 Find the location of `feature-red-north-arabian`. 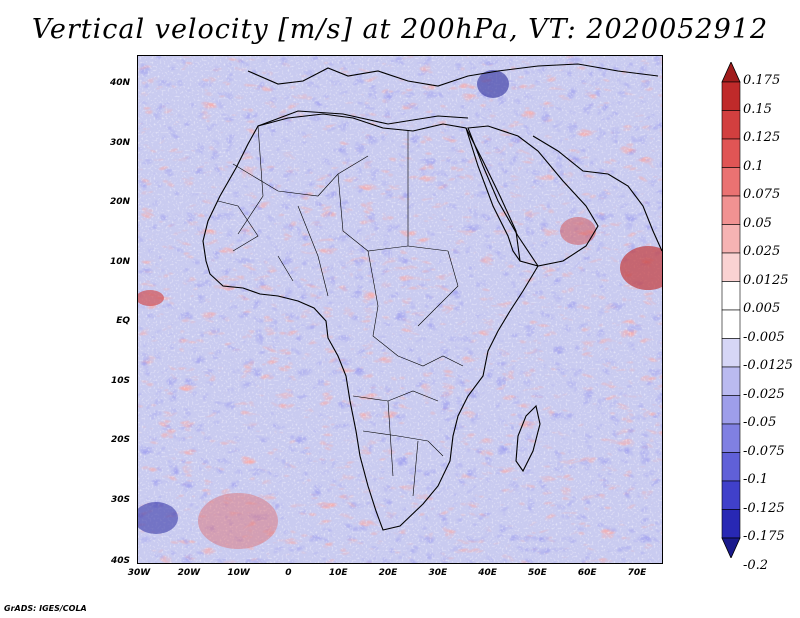

feature-red-north-arabian is located at coordinates (578, 231).